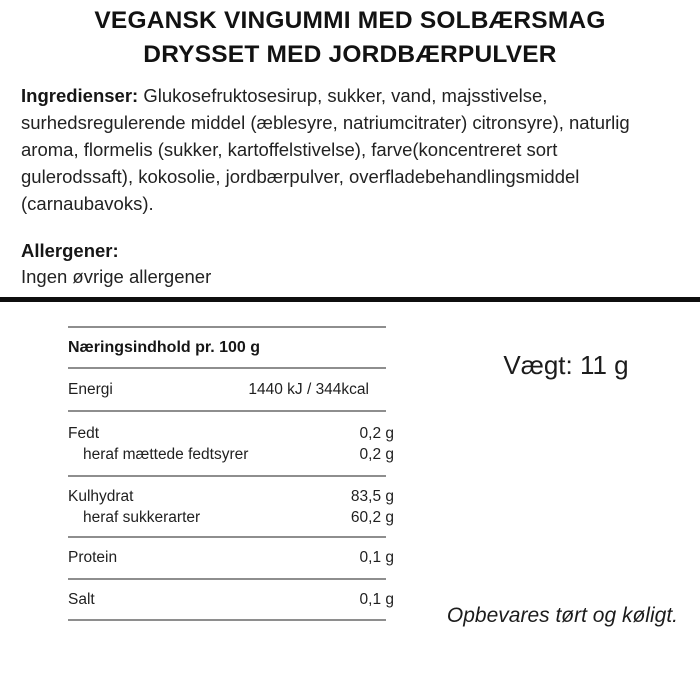 This screenshot has height=700, width=700. I want to click on allergens-label: Allergener:, so click(70, 250).